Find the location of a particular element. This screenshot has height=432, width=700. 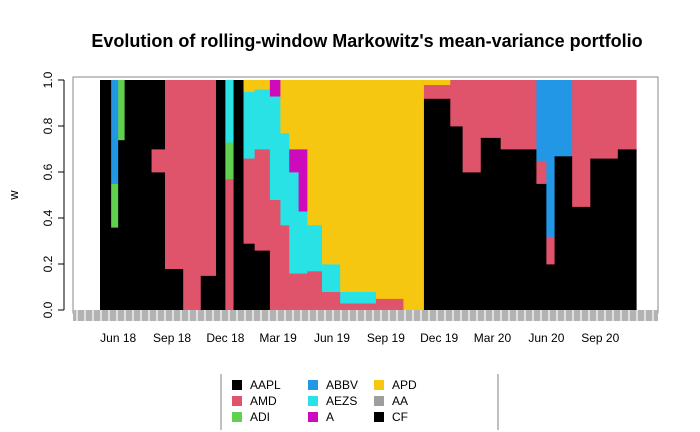

legend-label: AMD is located at coordinates (263, 401).